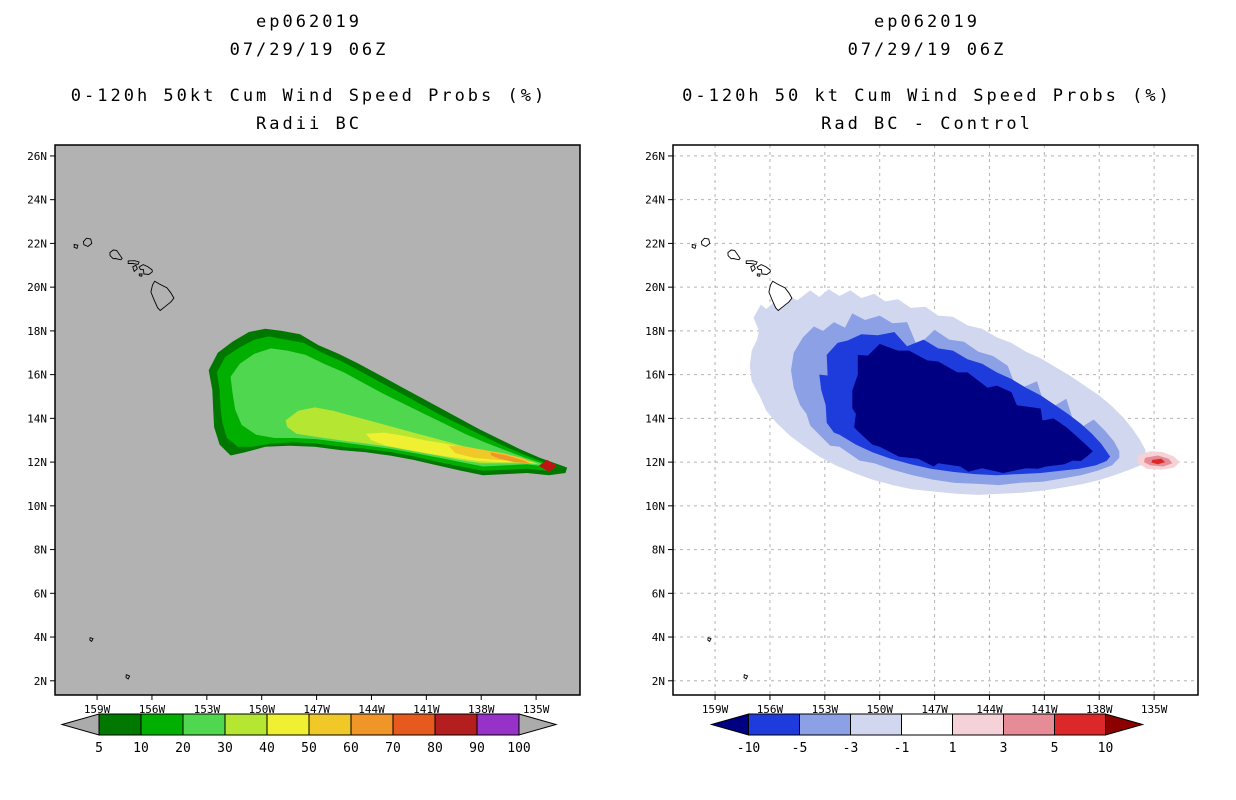  What do you see at coordinates (261, 709) in the screenshot?
I see `lon-tick-label: 150W` at bounding box center [261, 709].